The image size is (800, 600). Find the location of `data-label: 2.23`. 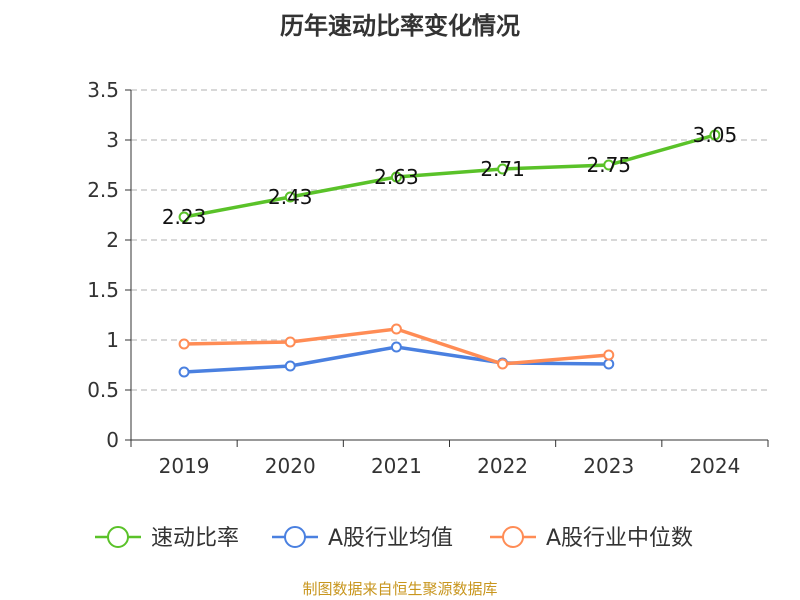

data-label: 2.23 is located at coordinates (184, 217).